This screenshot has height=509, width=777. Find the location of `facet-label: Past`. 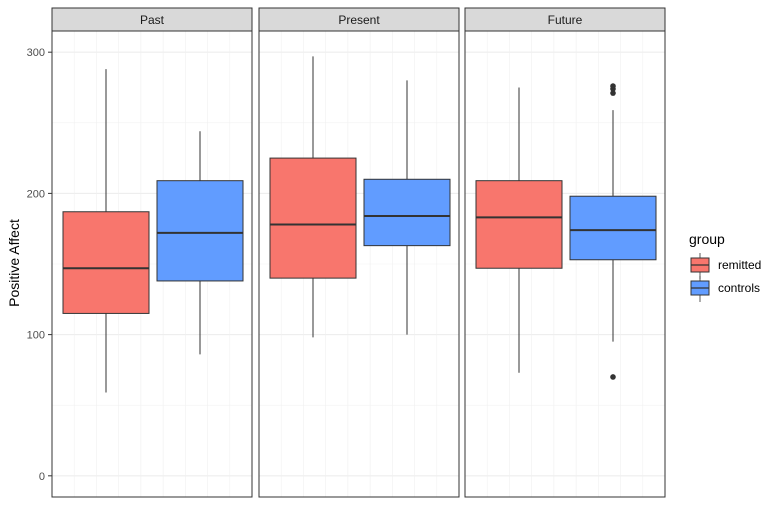

facet-label: Past is located at coordinates (152, 20).